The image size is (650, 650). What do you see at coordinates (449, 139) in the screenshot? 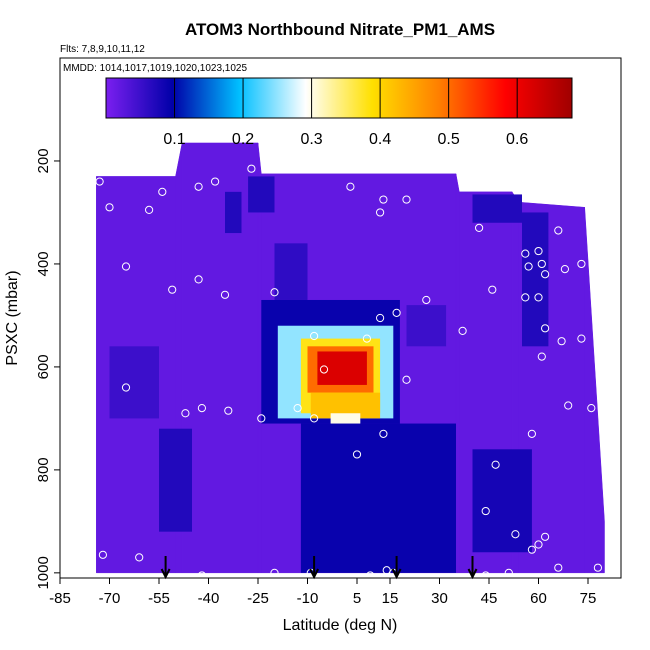
I see `colorbar-tick-label: 0.5` at bounding box center [449, 139].